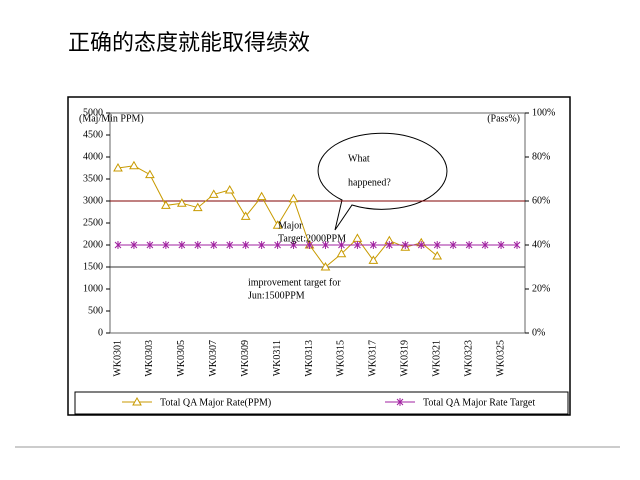  I want to click on y2-tick-label: 0%, so click(538, 332).